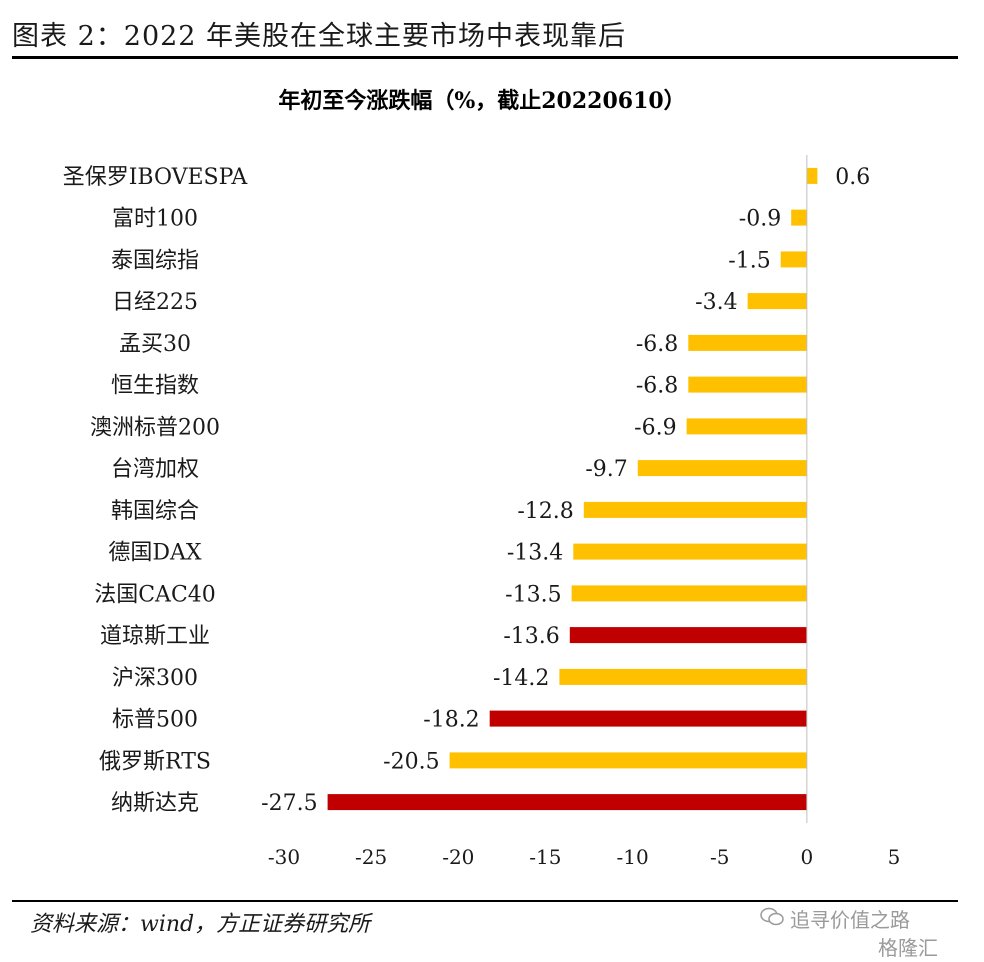  I want to click on x-tick-label: -30, so click(284, 857).